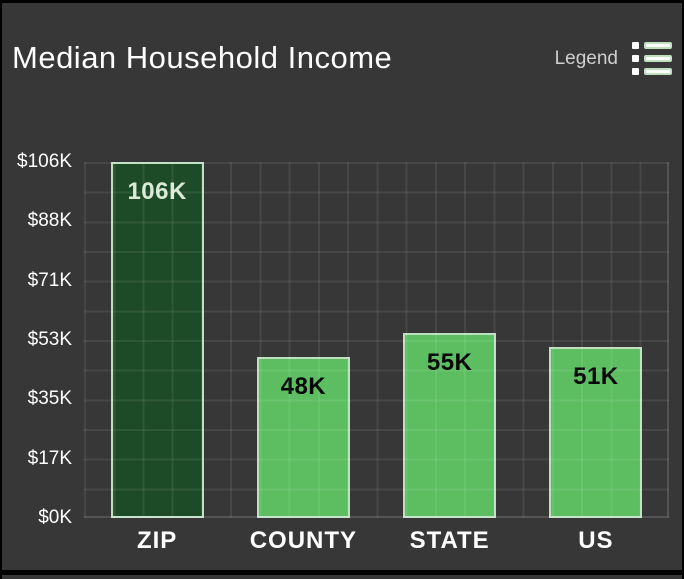  I want to click on y-tick-label: $71K, so click(49, 280).